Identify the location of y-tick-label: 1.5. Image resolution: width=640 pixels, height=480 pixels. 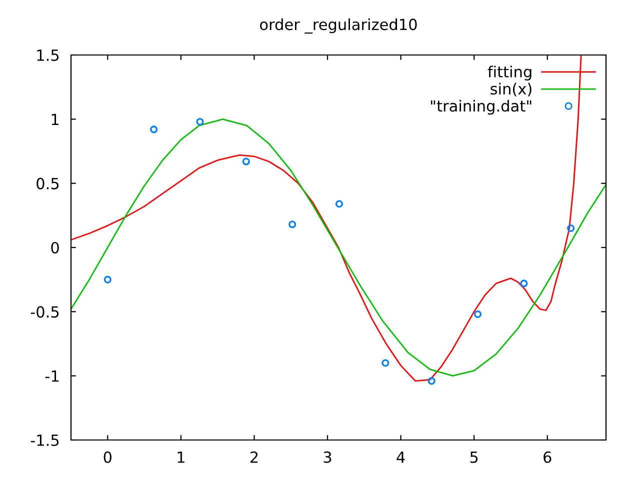
(48, 56).